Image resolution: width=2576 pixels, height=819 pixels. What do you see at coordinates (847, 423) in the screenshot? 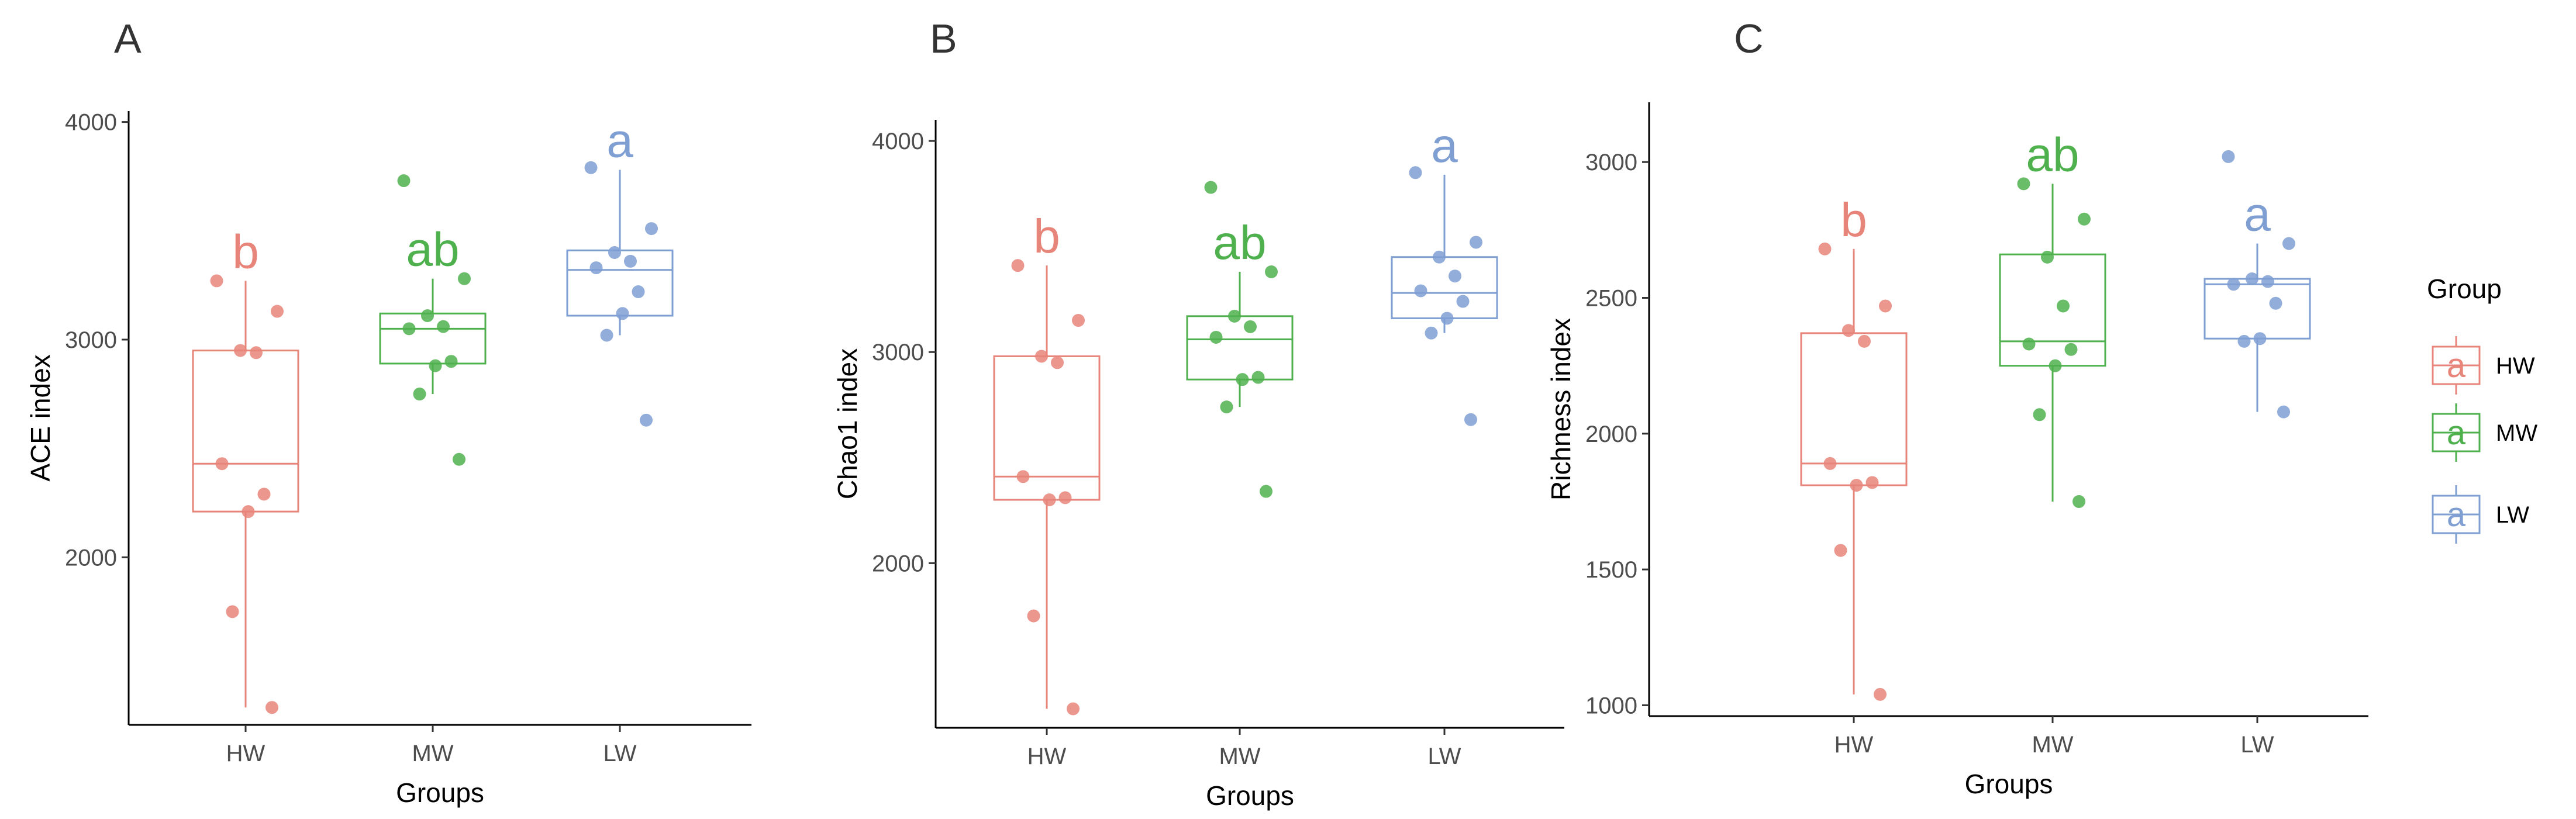
I see `y-axis-title: Chao1 index` at bounding box center [847, 423].